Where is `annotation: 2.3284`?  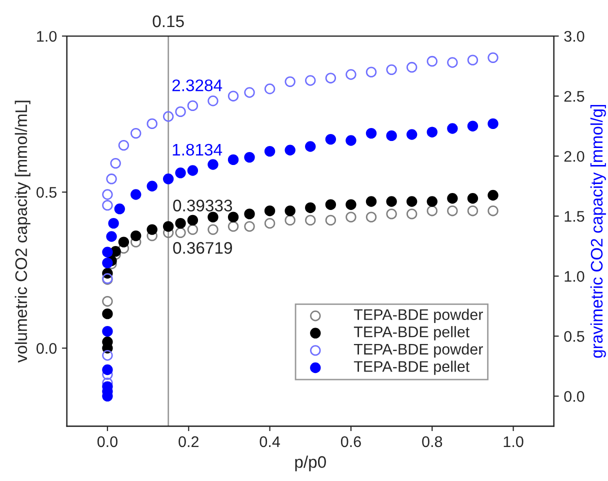
annotation: 2.3284 is located at coordinates (197, 85).